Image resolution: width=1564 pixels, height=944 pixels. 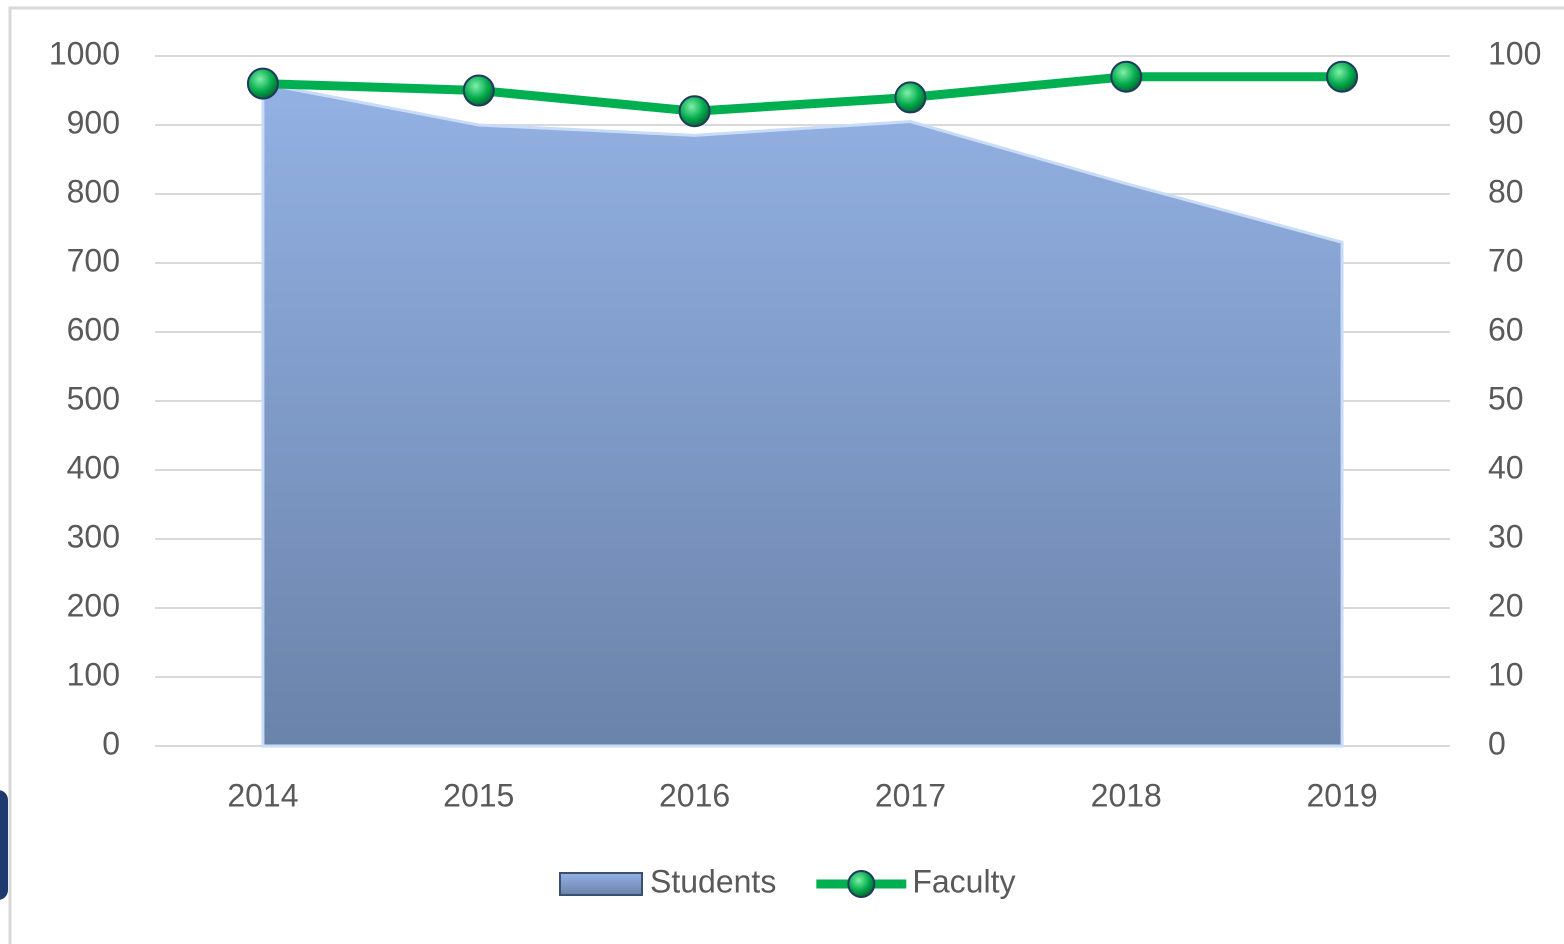 What do you see at coordinates (713, 881) in the screenshot?
I see `legend-label: Students` at bounding box center [713, 881].